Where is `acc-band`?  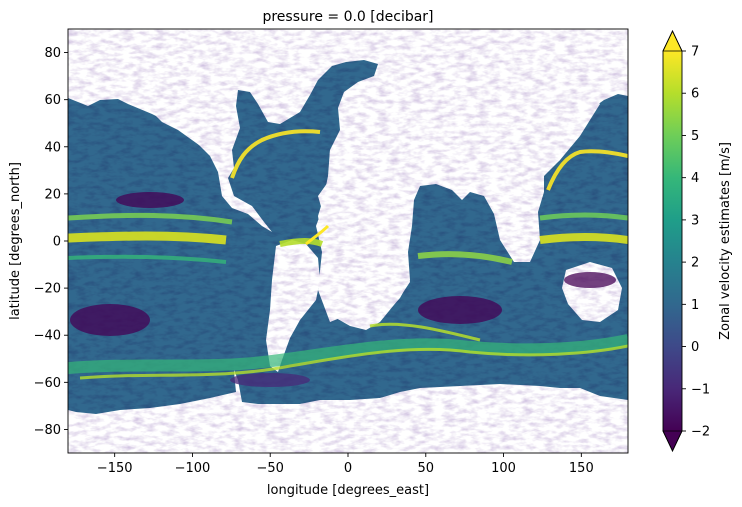 acc-band is located at coordinates (348, 354).